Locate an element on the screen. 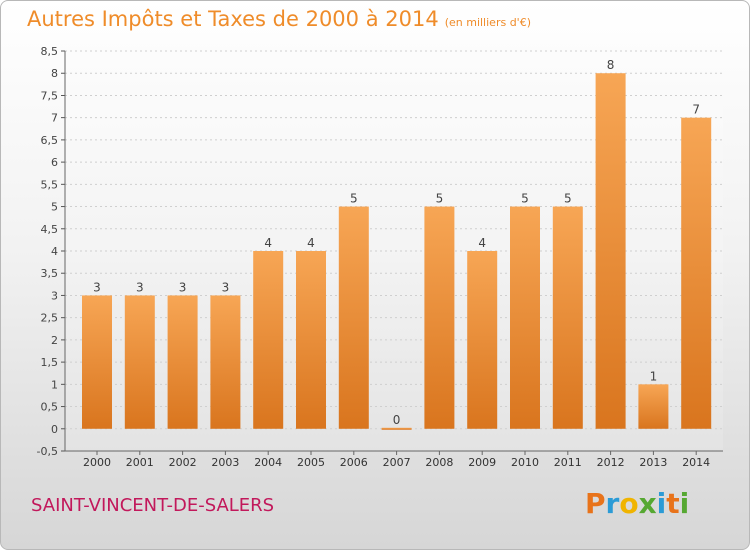 The image size is (750, 550). chart-title-text: Autres Impôts et Taxes de 2000 à 2014 is located at coordinates (233, 19).